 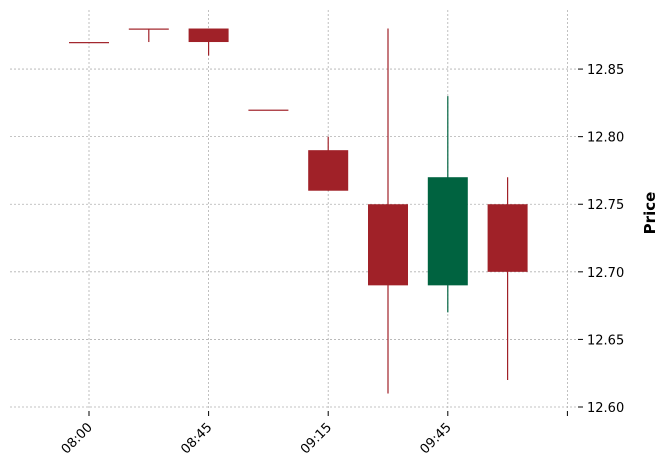 What do you see at coordinates (447, 231) in the screenshot?
I see `candle-body-up` at bounding box center [447, 231].